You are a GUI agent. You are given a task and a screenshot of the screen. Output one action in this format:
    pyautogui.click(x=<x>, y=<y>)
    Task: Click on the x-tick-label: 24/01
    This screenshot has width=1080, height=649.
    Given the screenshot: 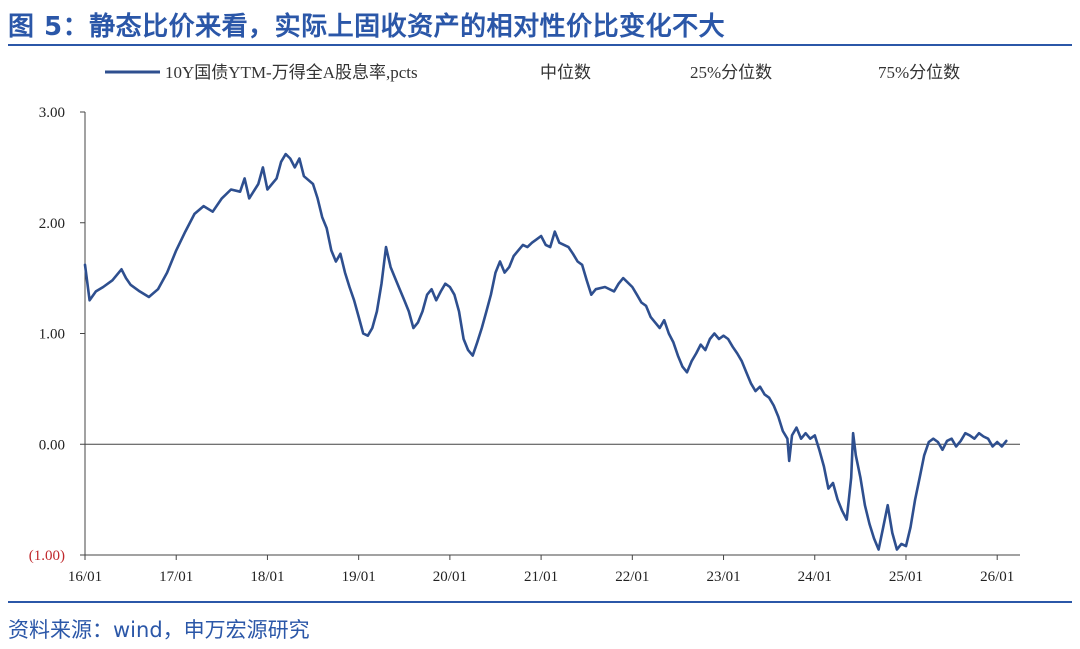 What is the action you would take?
    pyautogui.click(x=815, y=577)
    